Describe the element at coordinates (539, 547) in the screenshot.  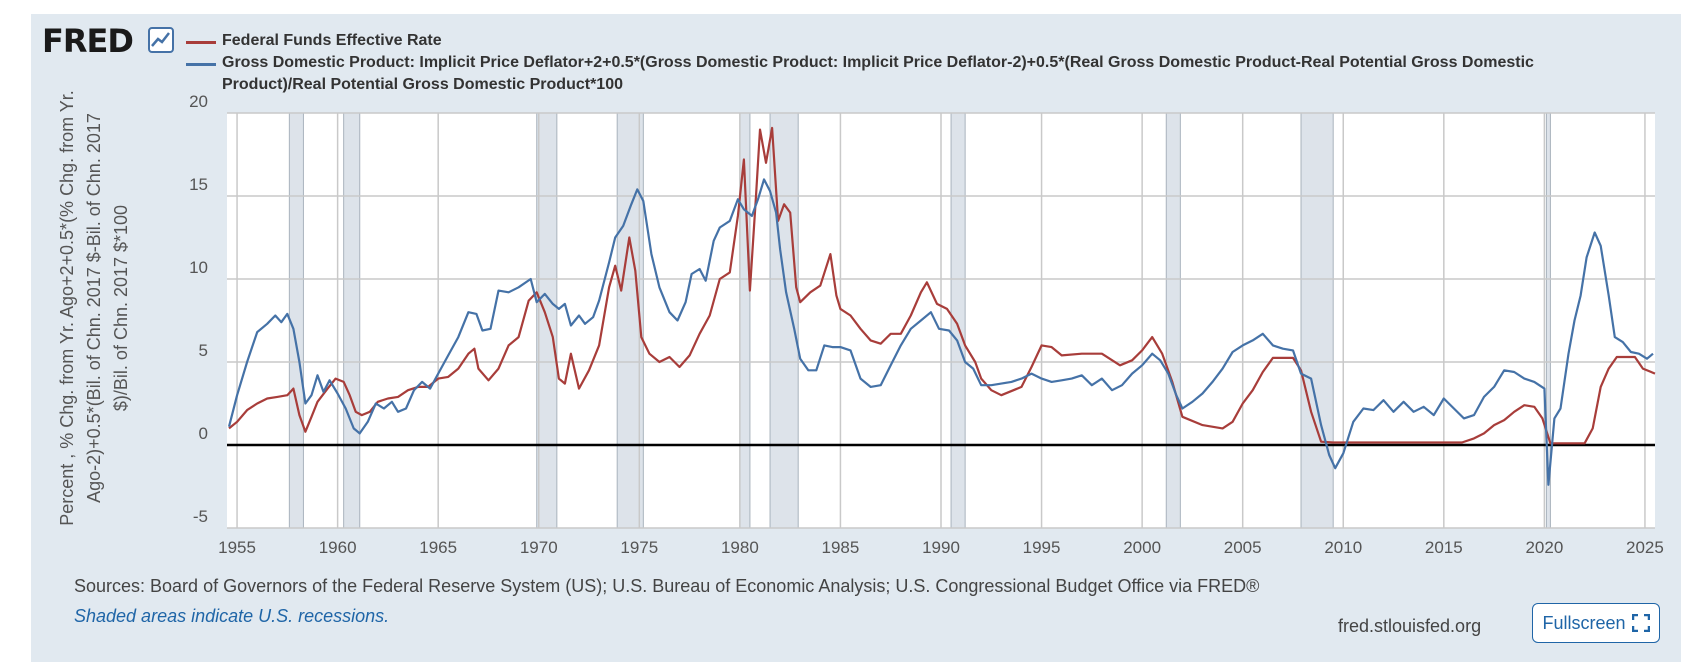
I see `x-tick-label: 1970` at that location.